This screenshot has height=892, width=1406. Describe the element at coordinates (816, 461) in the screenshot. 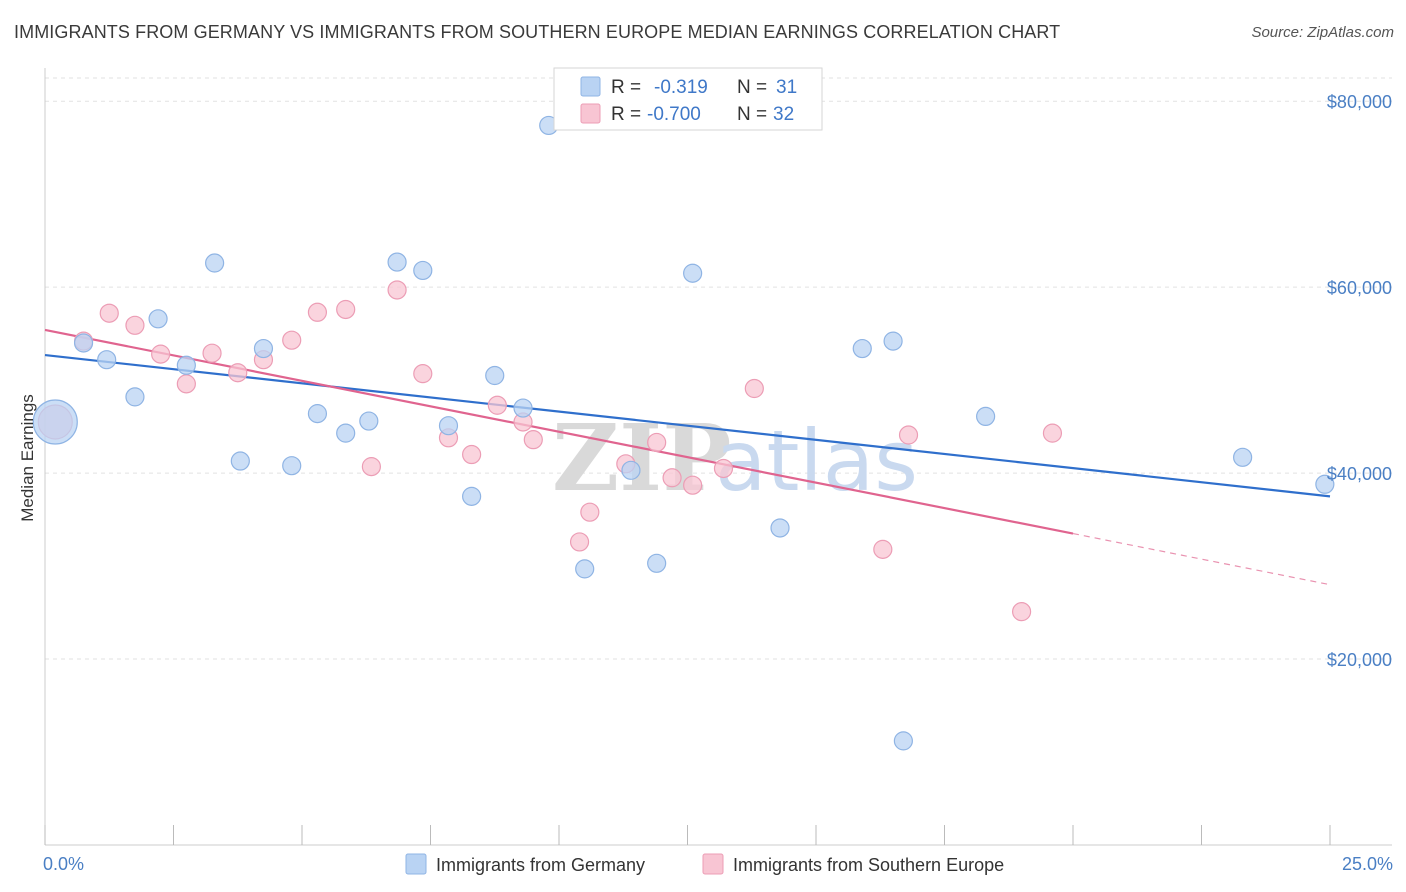

I see `watermark-atlas: atlas` at that location.